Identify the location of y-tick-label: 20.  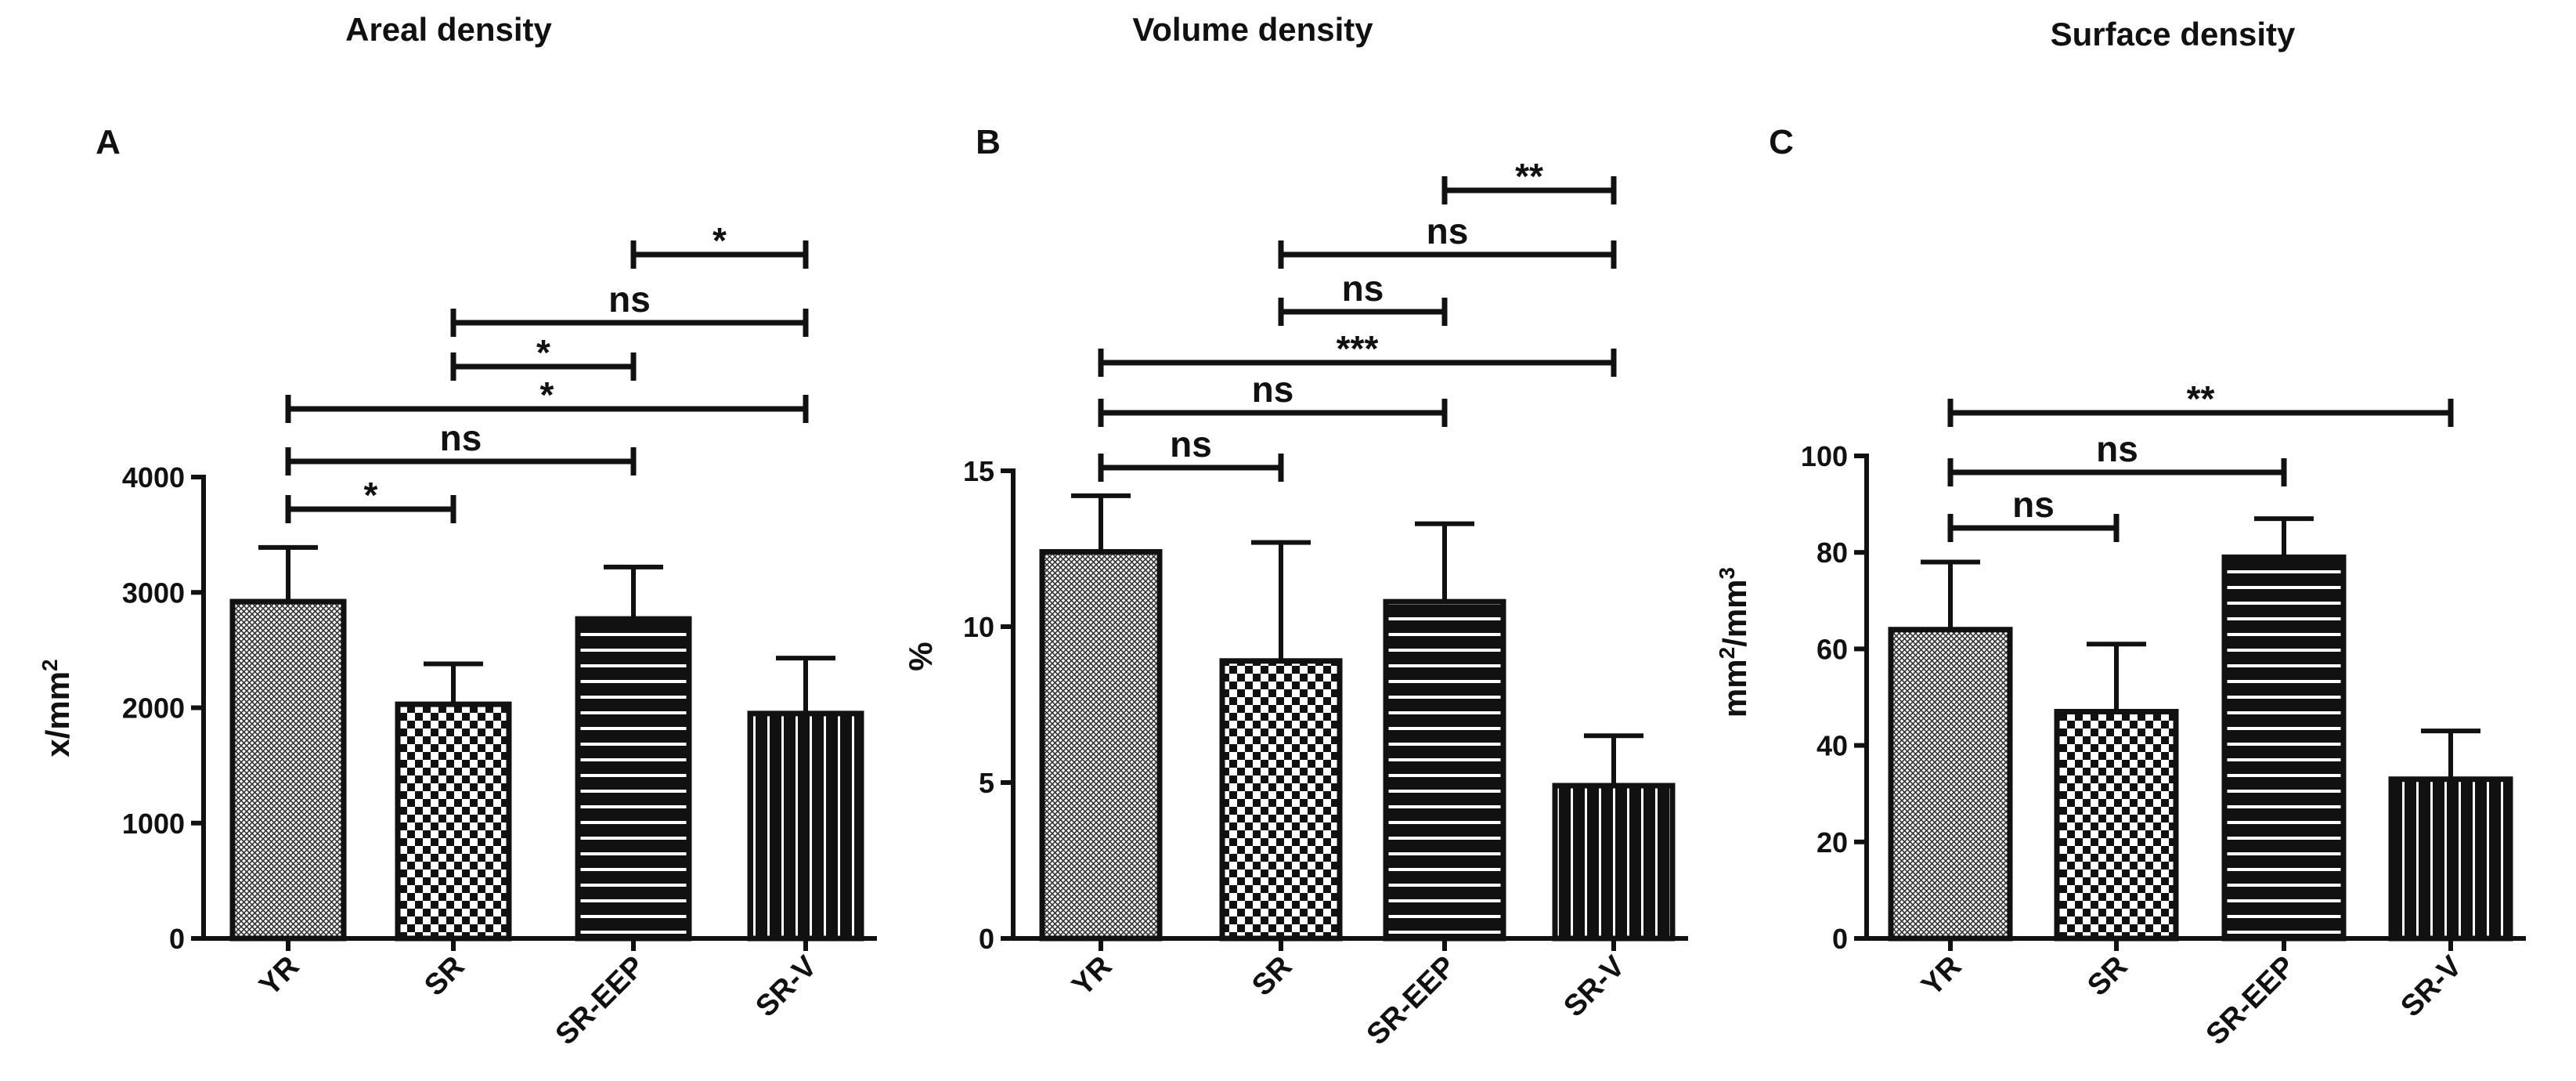
(1832, 843).